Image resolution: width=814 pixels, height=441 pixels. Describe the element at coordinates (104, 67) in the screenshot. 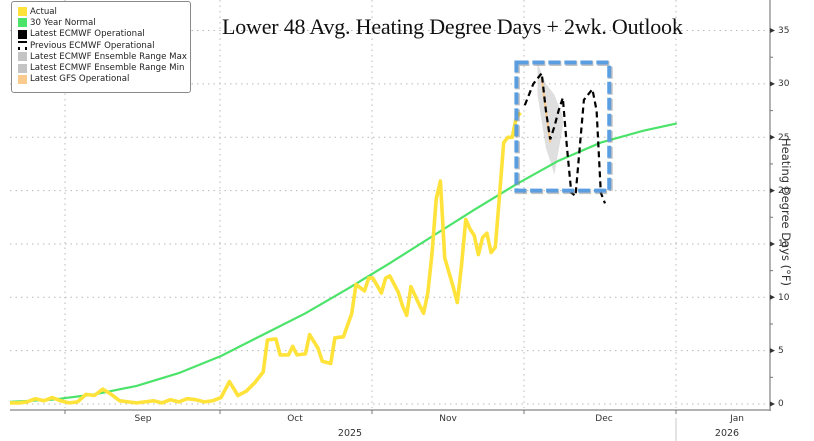

I see `legend-item-ens-min: Latest ECMWF Ensemble Range Min` at that location.